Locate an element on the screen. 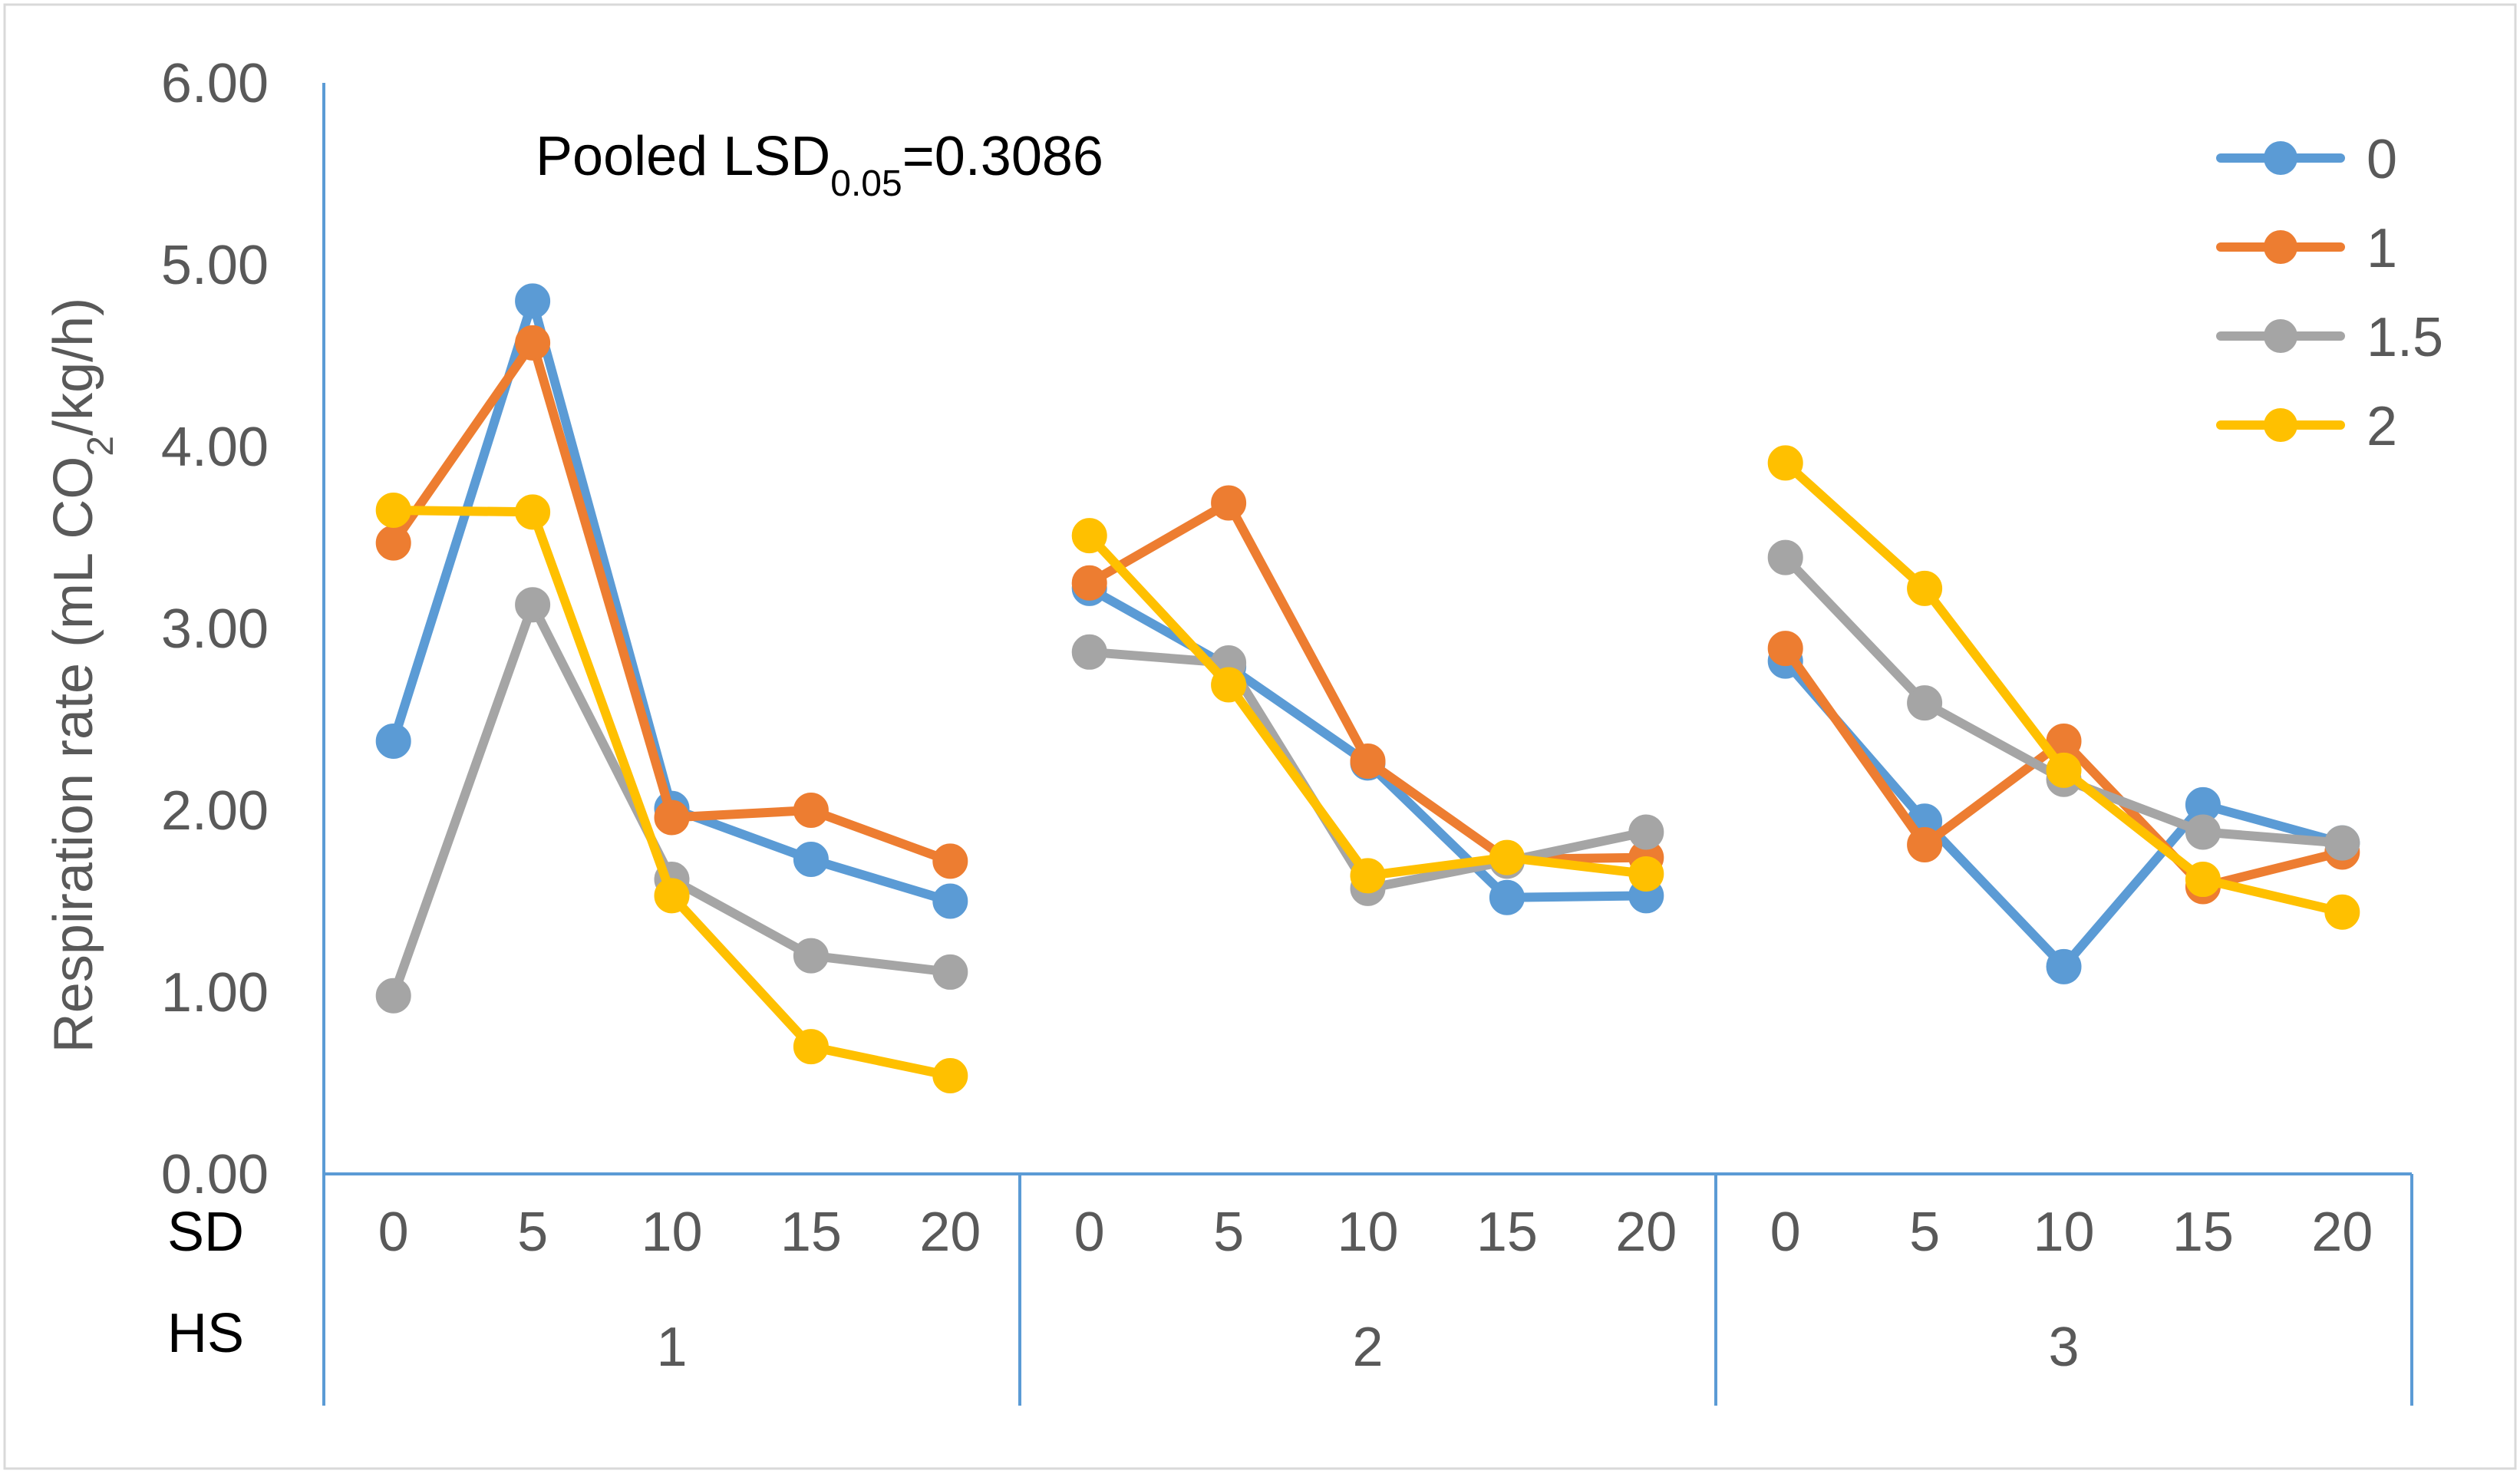  lsd-annotation-subscript: 0.05 is located at coordinates (866, 183).